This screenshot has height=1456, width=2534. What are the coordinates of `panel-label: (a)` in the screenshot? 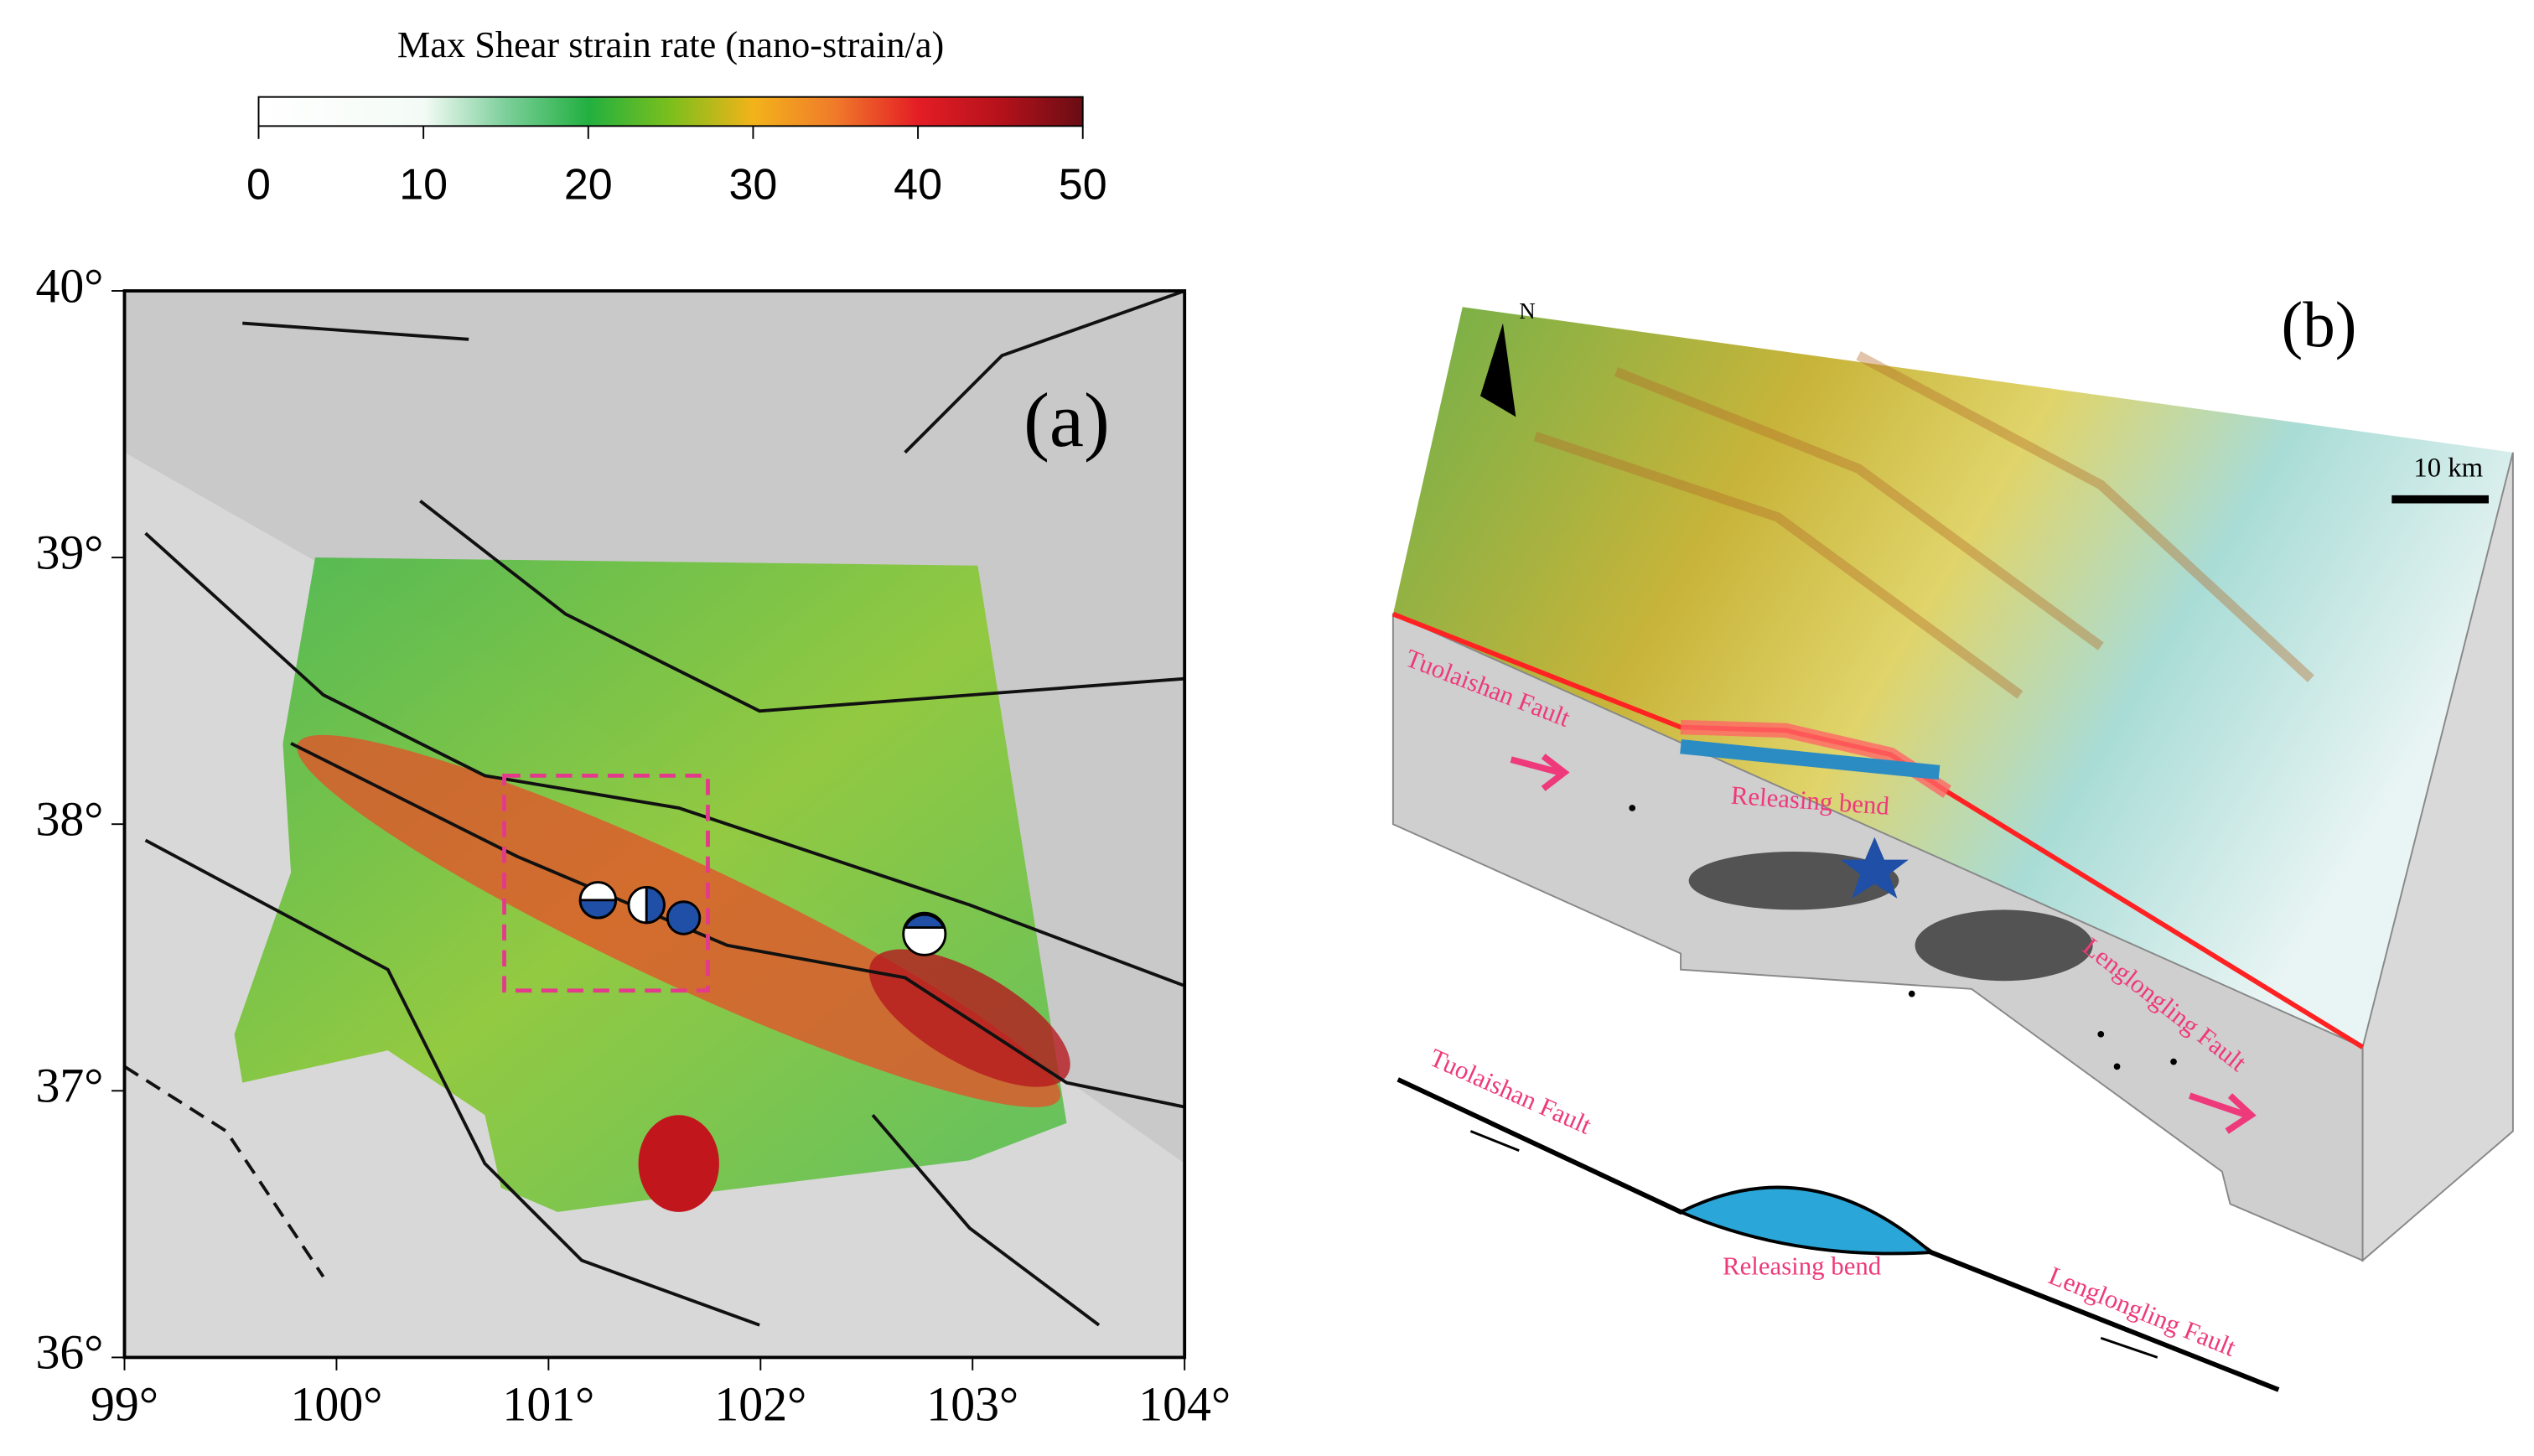 It's located at (1066, 421).